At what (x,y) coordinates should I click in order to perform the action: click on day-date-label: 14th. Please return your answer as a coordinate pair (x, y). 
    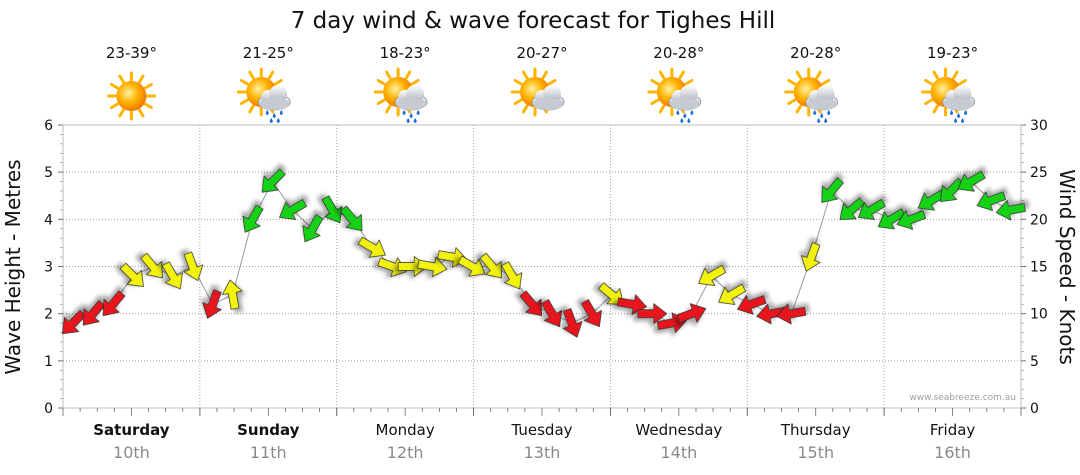
    Looking at the image, I should click on (678, 452).